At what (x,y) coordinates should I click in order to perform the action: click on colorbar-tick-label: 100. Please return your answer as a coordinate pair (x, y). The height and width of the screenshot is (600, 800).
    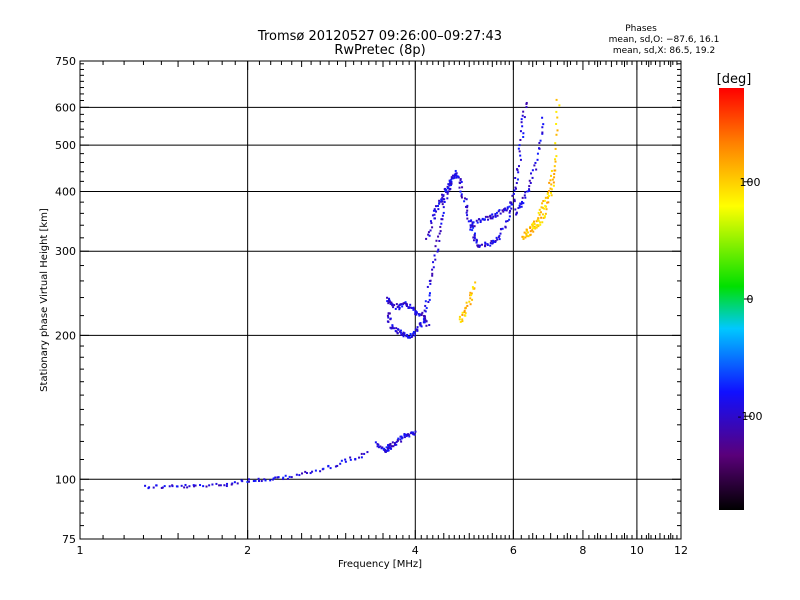
    Looking at the image, I should click on (750, 182).